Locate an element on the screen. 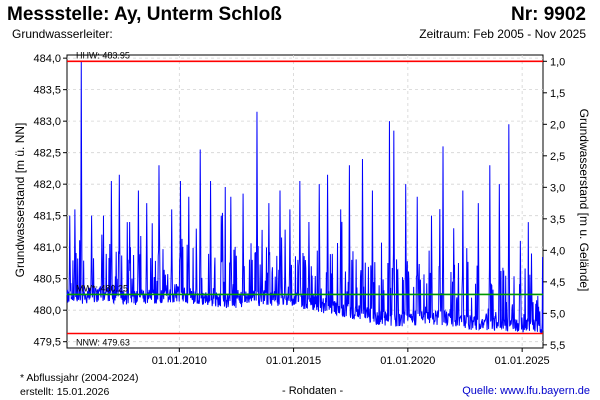 This screenshot has width=600, height=400. aquifer-label: Grundwasserleiter: is located at coordinates (62, 34).